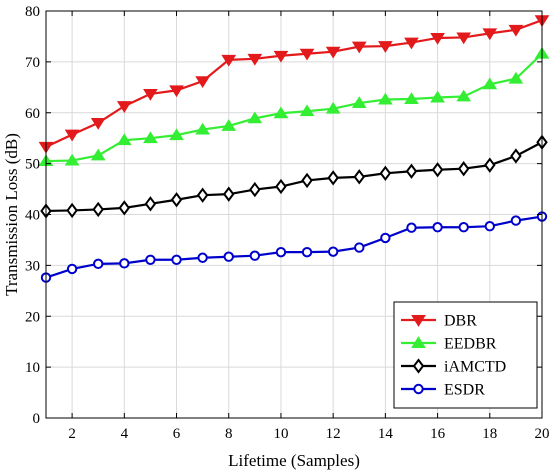 The width and height of the screenshot is (550, 473). Describe the element at coordinates (465, 355) in the screenshot. I see `legend: DBR EEDBR iAMCTD ESDR` at that location.